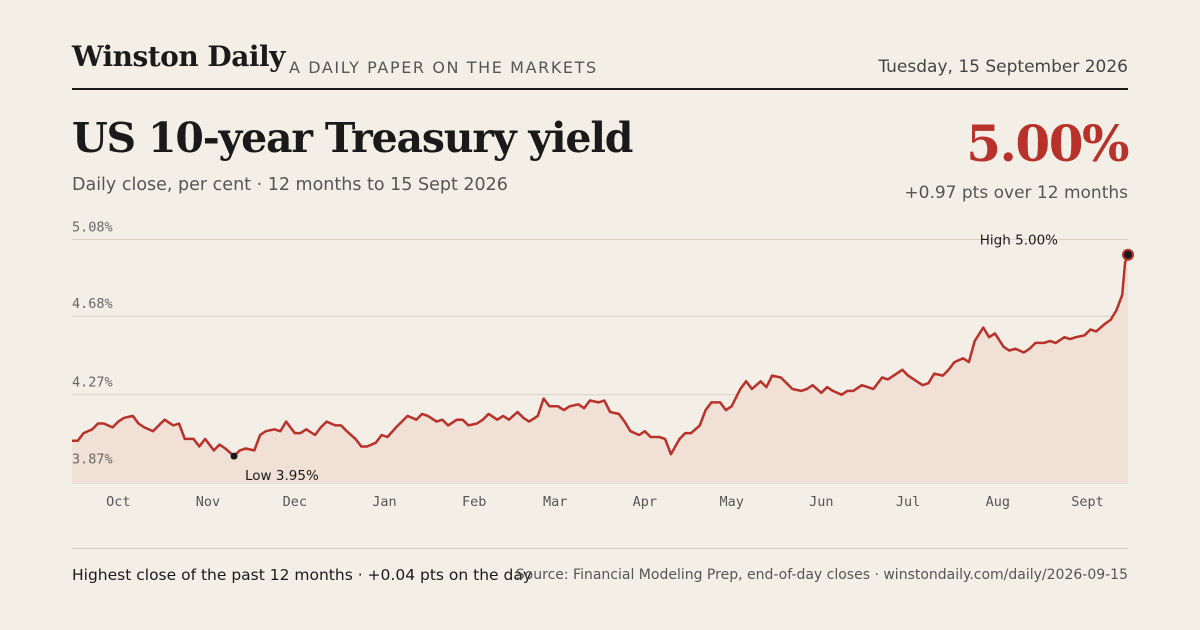  I want to click on high-marker, so click(1128, 254).